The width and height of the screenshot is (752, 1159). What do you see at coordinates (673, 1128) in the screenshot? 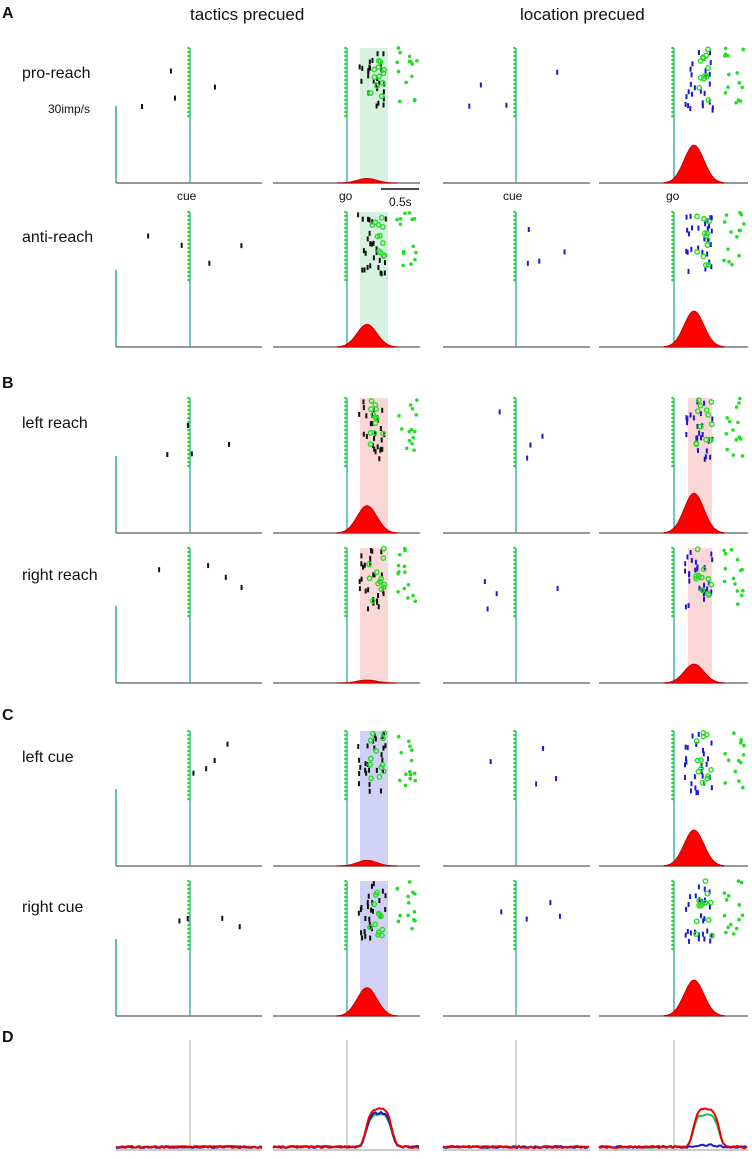
I see `mean-trace` at bounding box center [673, 1128].